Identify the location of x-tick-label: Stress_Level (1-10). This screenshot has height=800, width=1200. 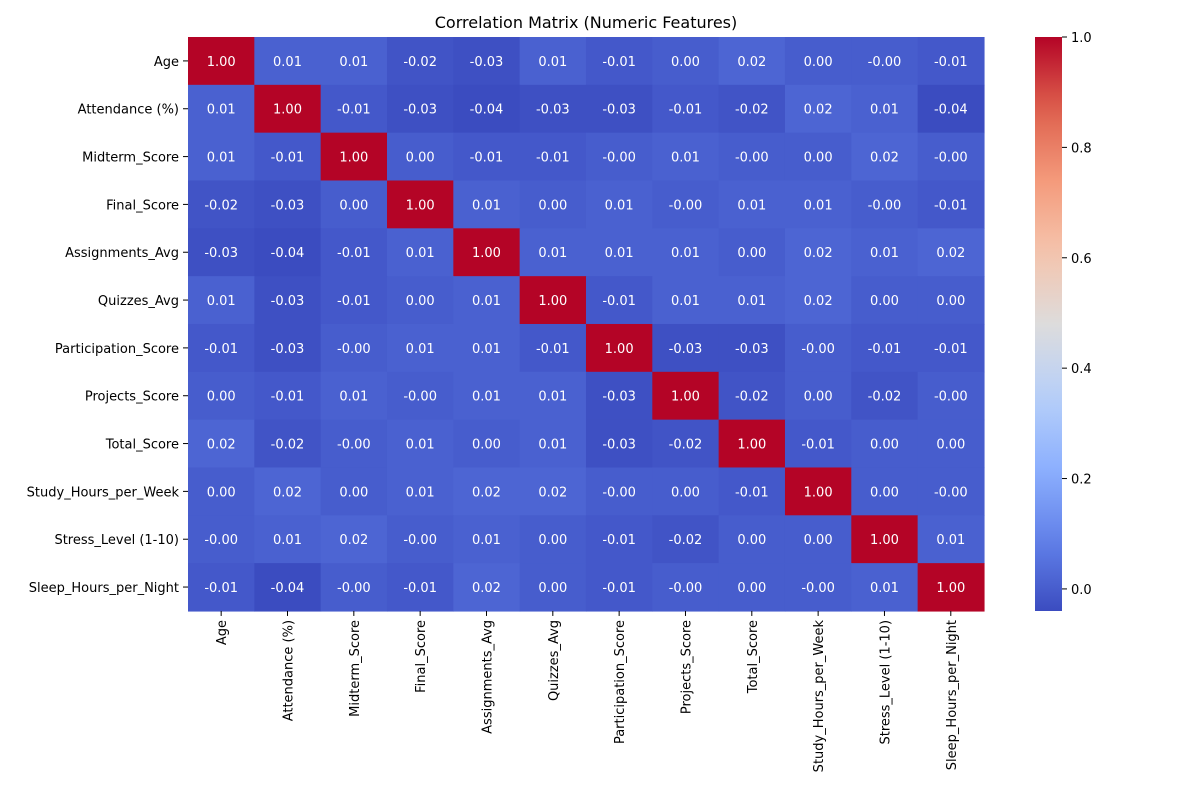
(885, 682).